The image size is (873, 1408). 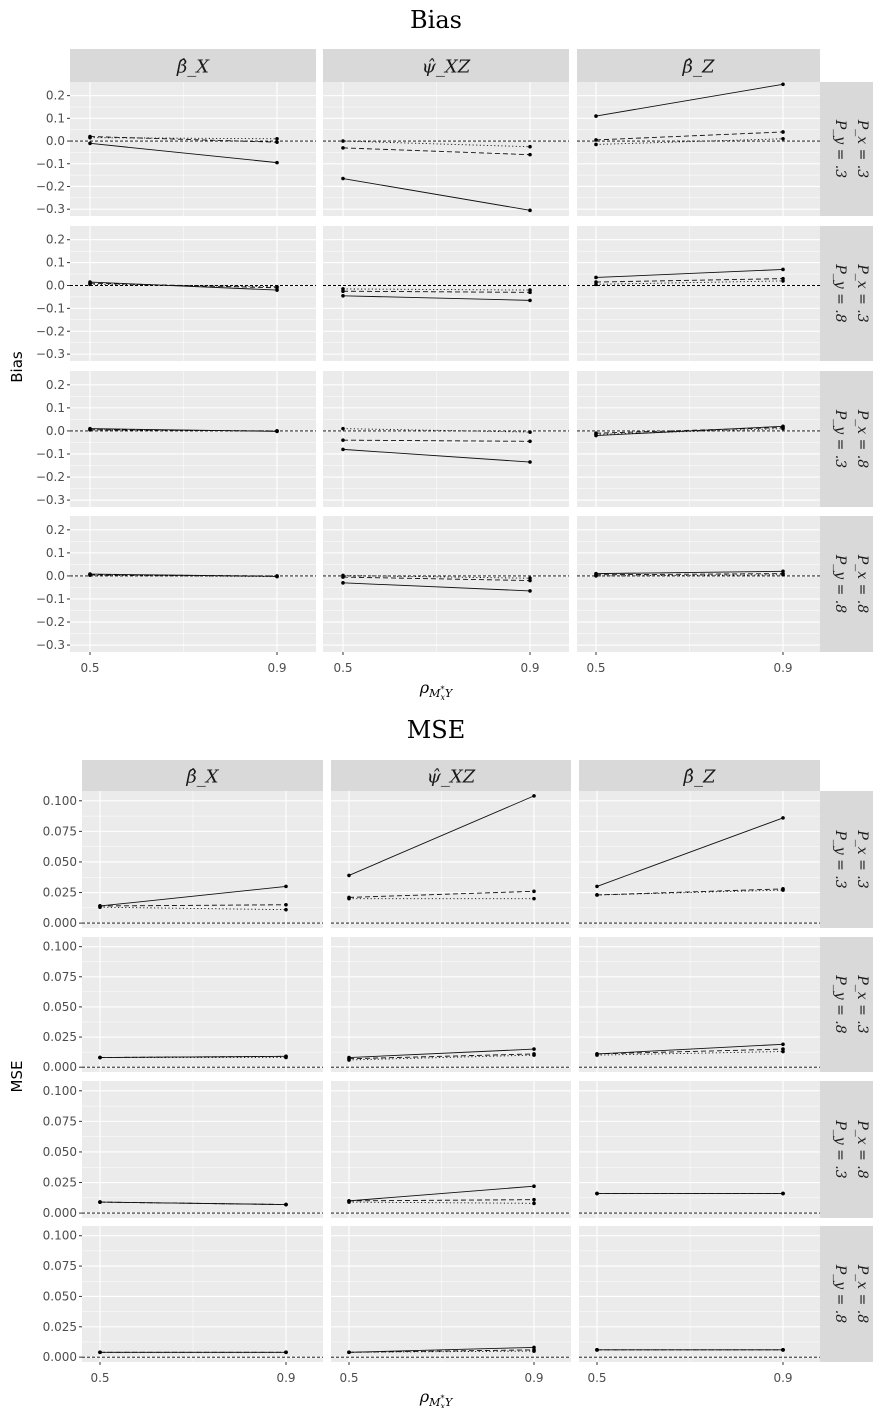 I want to click on y-tick-label: 0.2, so click(x=55, y=385).